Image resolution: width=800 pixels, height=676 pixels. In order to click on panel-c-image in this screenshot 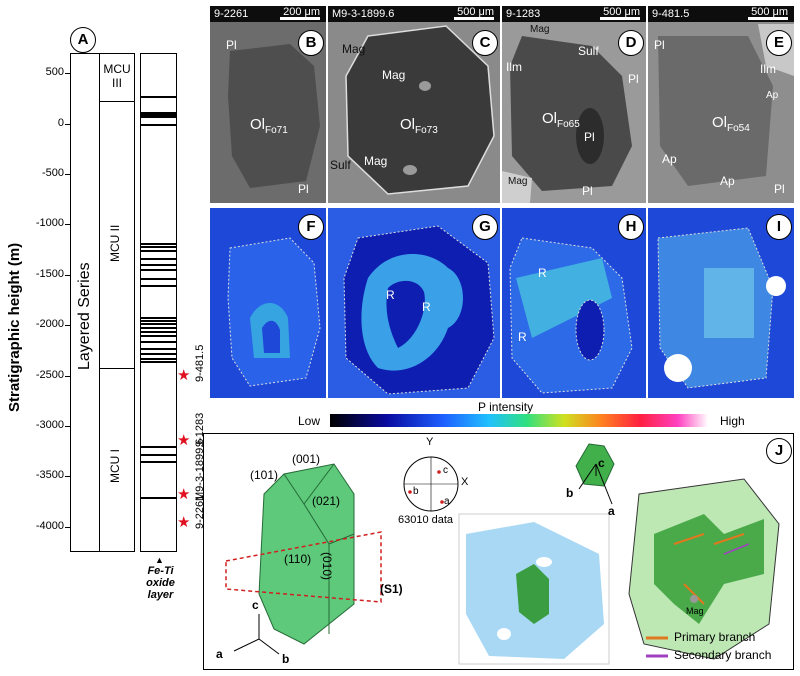, I will do `click(414, 104)`.